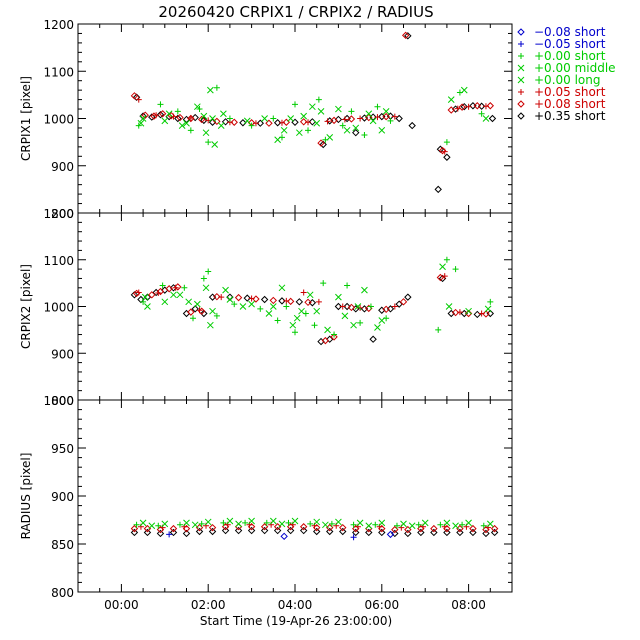 This screenshot has height=640, width=640. Describe the element at coordinates (121, 605) in the screenshot. I see `x-tick-label: 00:00` at that location.